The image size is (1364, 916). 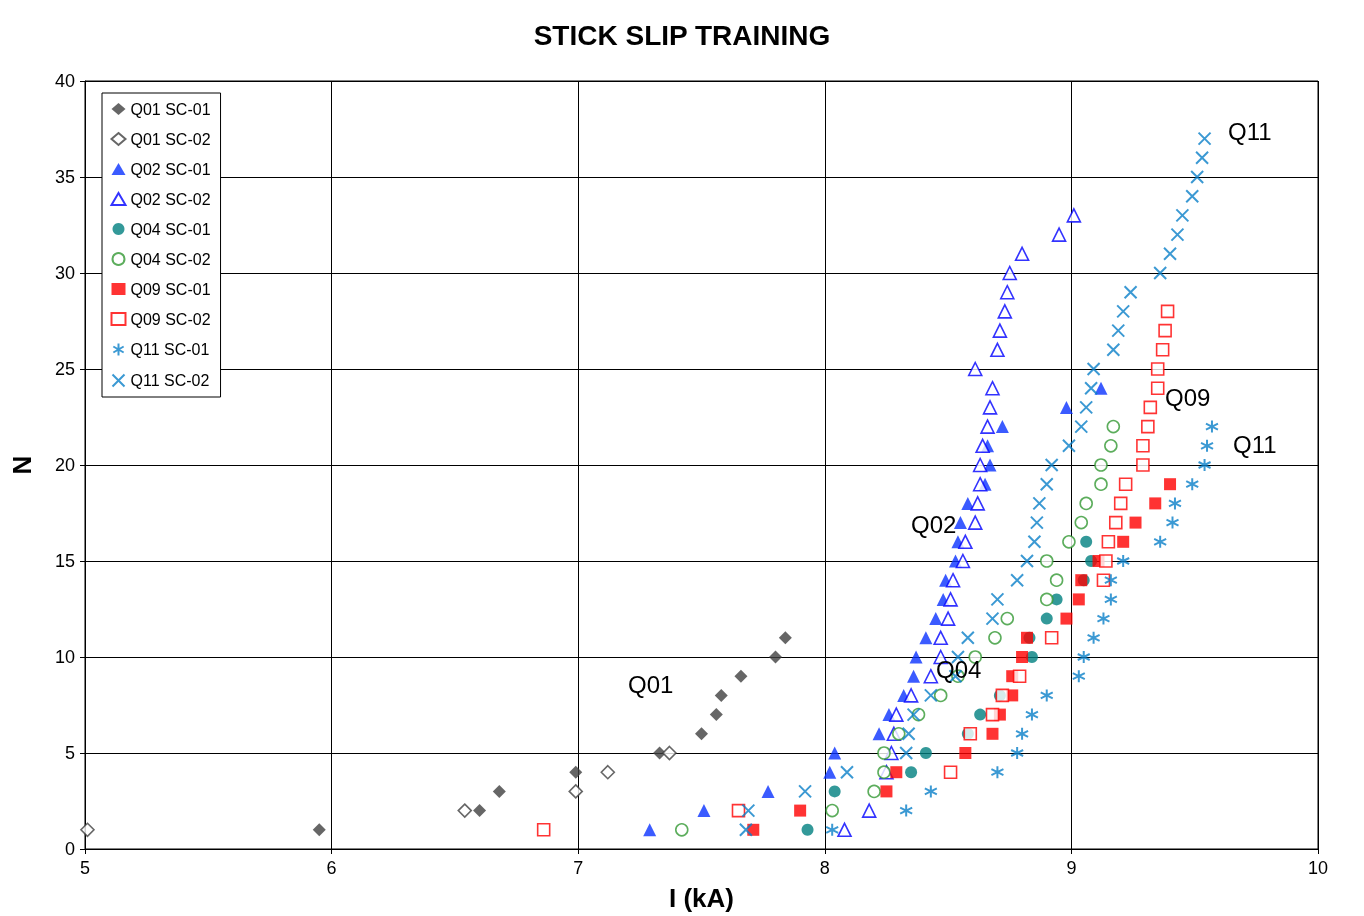 I want to click on legend-label: Q11 SC-01, so click(x=170, y=349).